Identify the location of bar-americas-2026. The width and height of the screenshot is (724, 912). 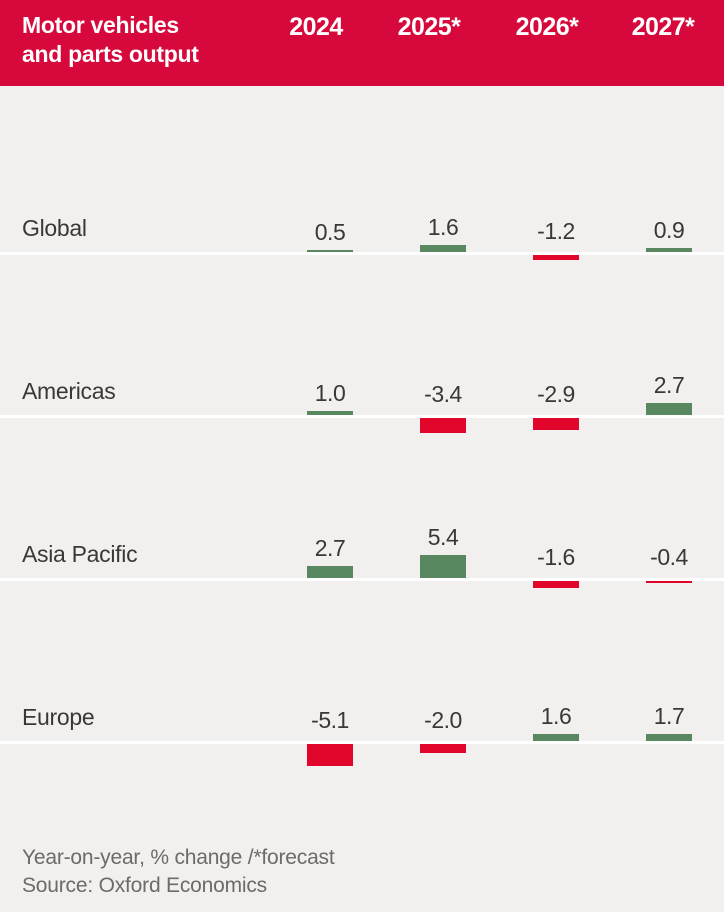
(556, 424).